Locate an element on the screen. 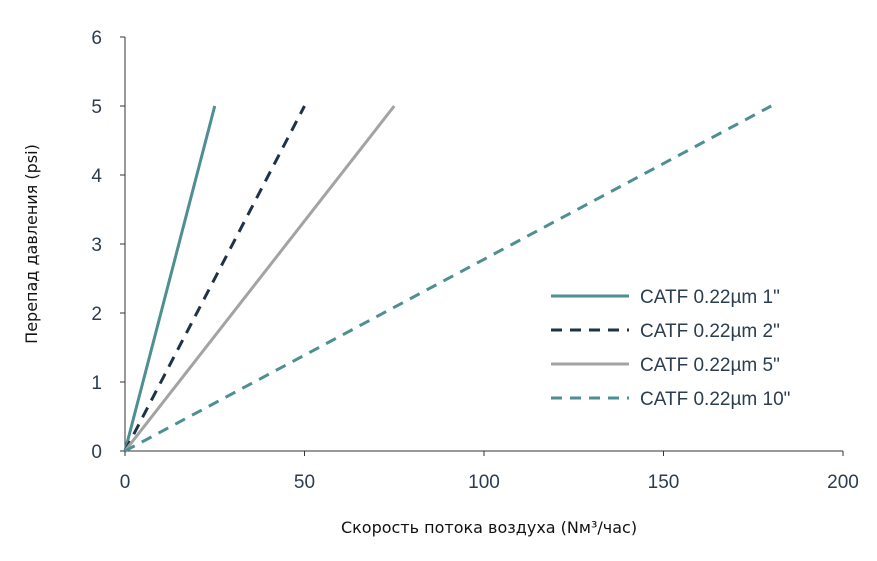  y-tick-label: 3 is located at coordinates (96, 245).